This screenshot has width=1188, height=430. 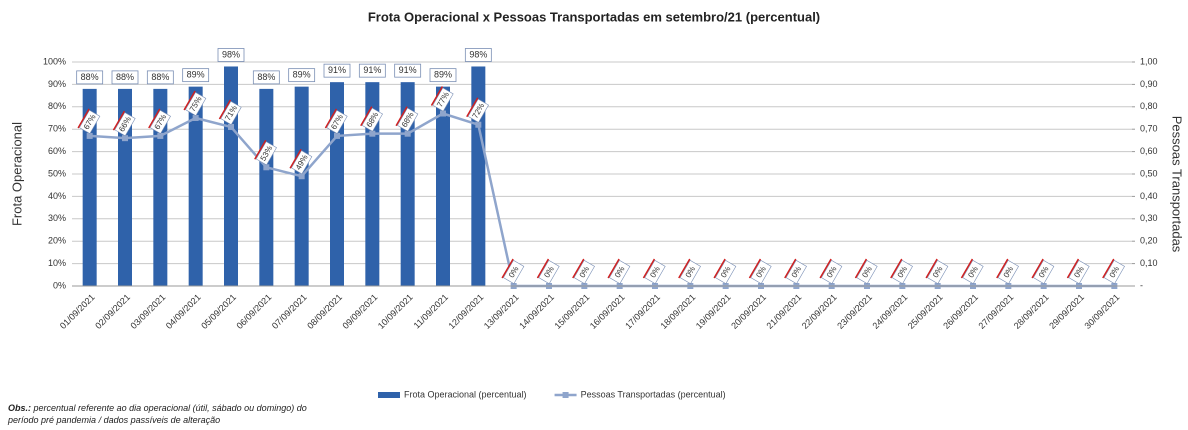 What do you see at coordinates (77, 311) in the screenshot?
I see `x-tick-label: 01/09/2021` at bounding box center [77, 311].